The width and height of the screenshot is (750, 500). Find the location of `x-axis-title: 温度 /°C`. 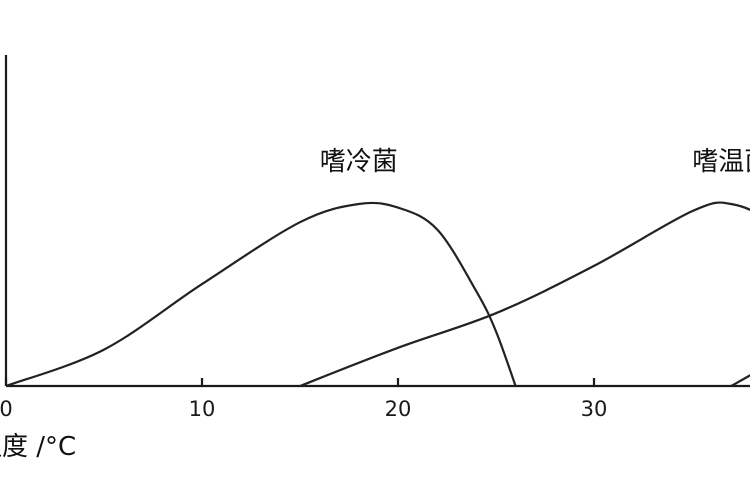

x-axis-title: 温度 /°C is located at coordinates (38, 447).